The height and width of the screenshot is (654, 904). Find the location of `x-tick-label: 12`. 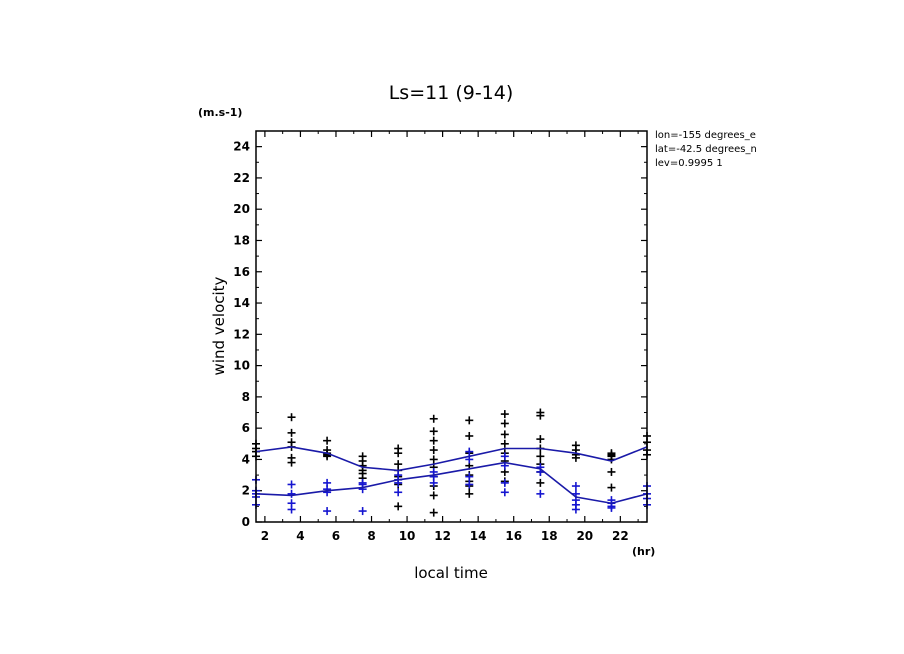

x-tick-label: 12 is located at coordinates (442, 536).